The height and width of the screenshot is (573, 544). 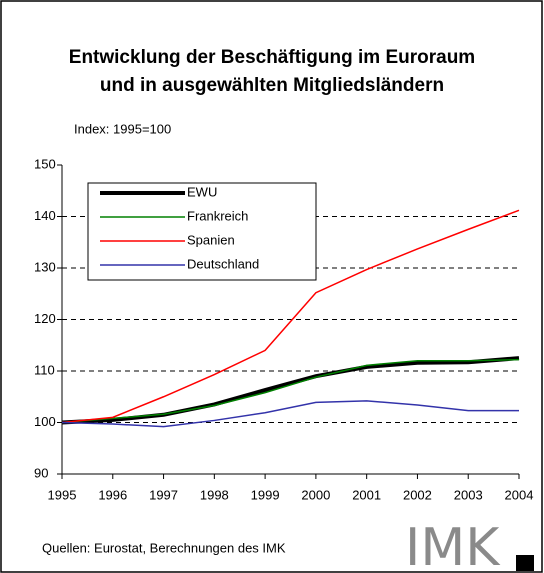 I want to click on logo-square, so click(x=525, y=563).